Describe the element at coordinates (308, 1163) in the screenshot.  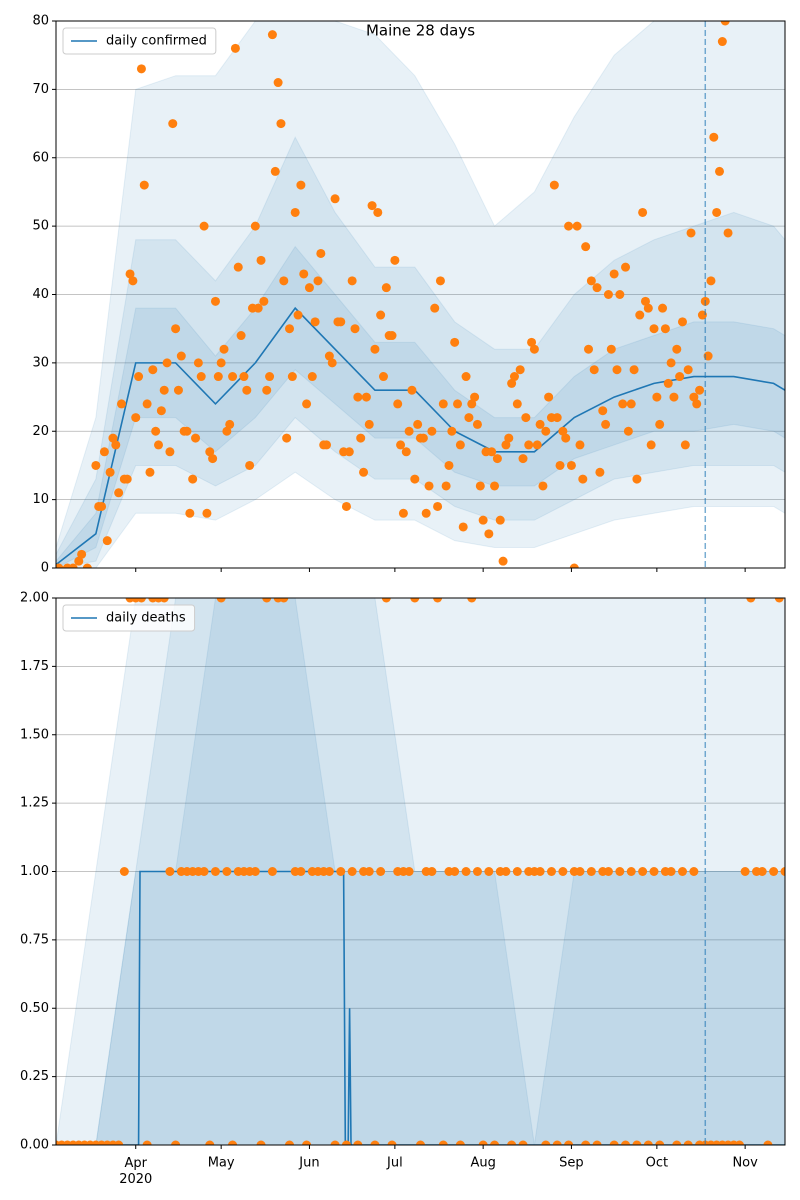
I see `x-tick-label: Jun` at that location.